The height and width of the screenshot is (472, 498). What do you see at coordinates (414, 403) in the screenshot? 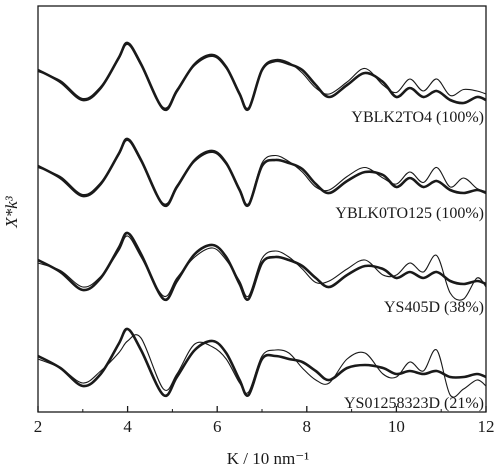
I see `panel-4-label: YS01258323D (21%)` at bounding box center [414, 403].